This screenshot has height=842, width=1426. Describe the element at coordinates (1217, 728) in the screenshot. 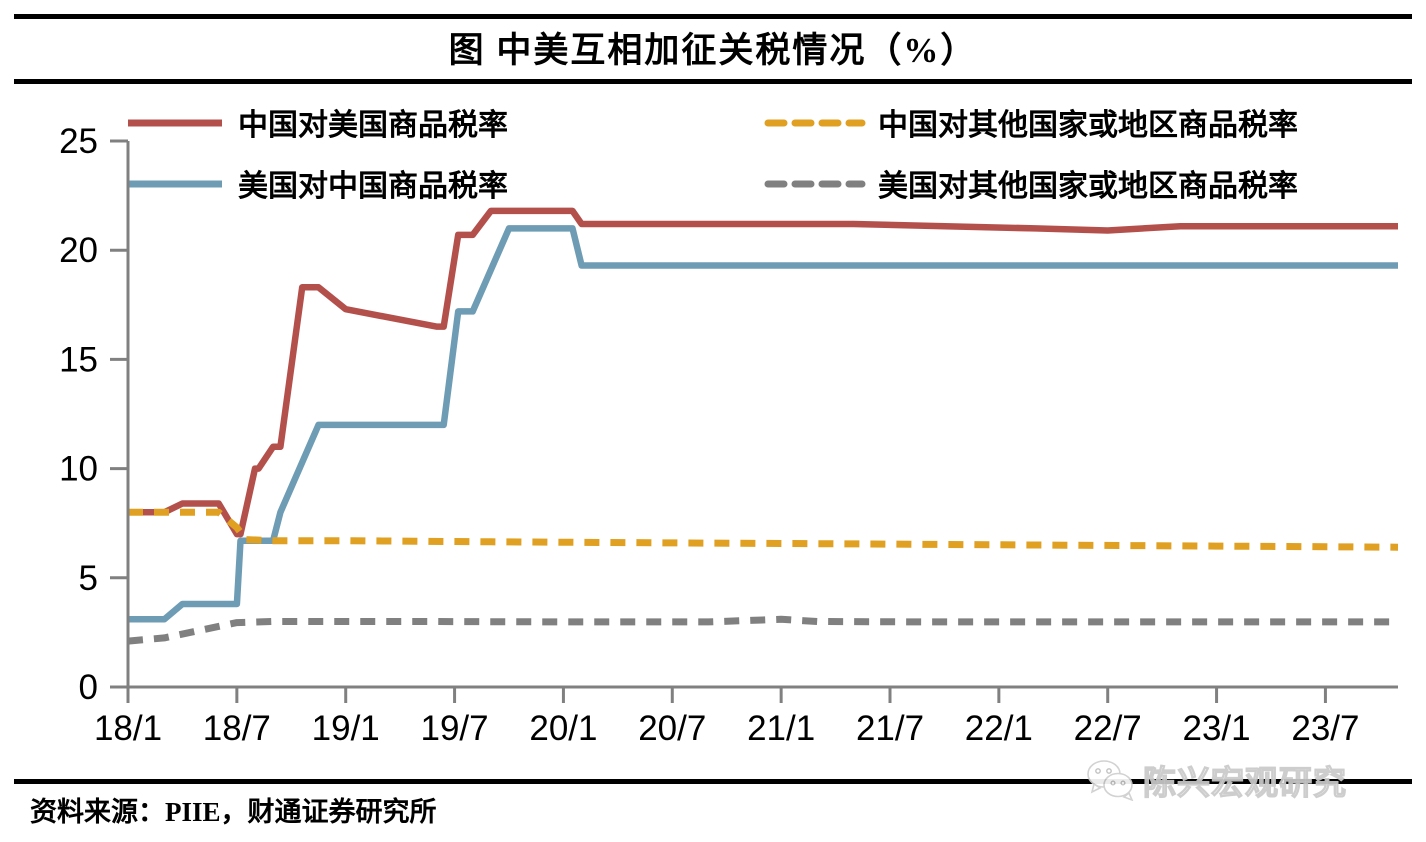

I see `x-tick-label: 23/1` at that location.